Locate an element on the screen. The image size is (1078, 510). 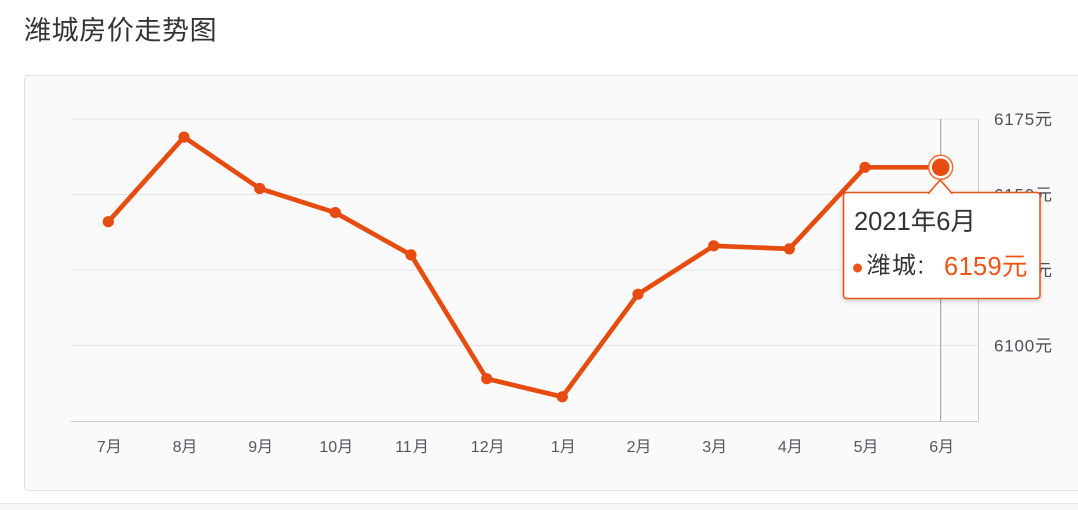
svg-text: 6159 is located at coordinates (973, 267).